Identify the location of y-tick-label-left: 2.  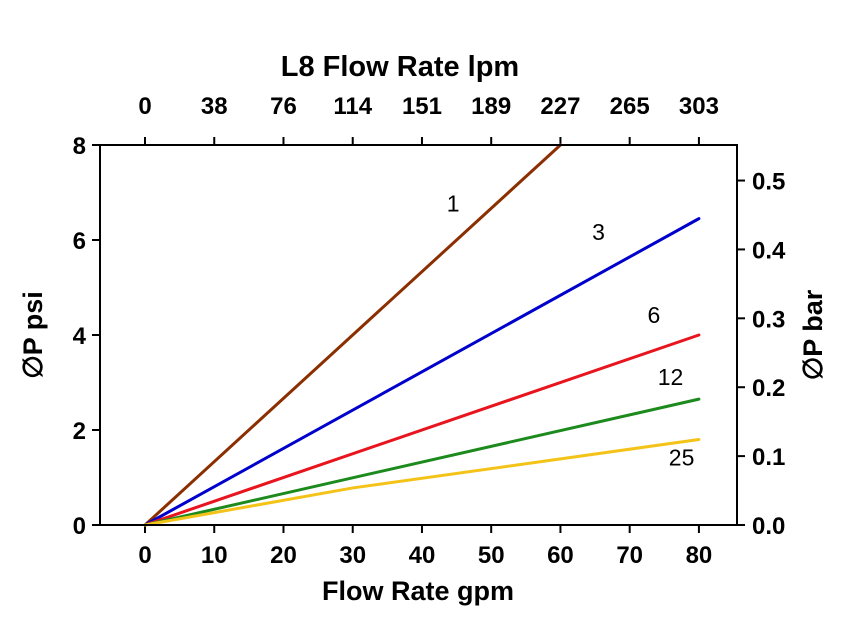
(79, 431).